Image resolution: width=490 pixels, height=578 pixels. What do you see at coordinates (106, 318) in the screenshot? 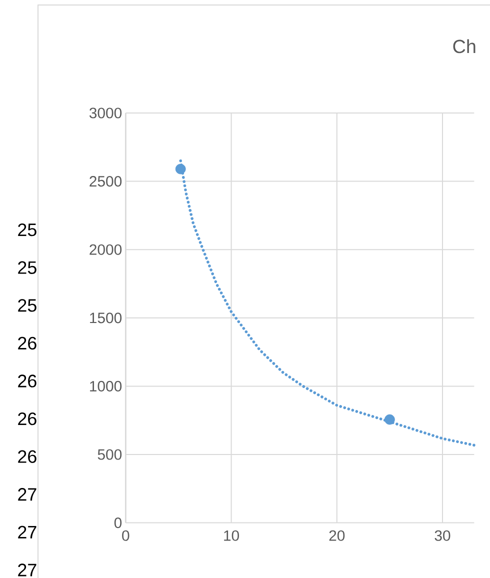
I see `y-tick-label: 1500` at bounding box center [106, 318].